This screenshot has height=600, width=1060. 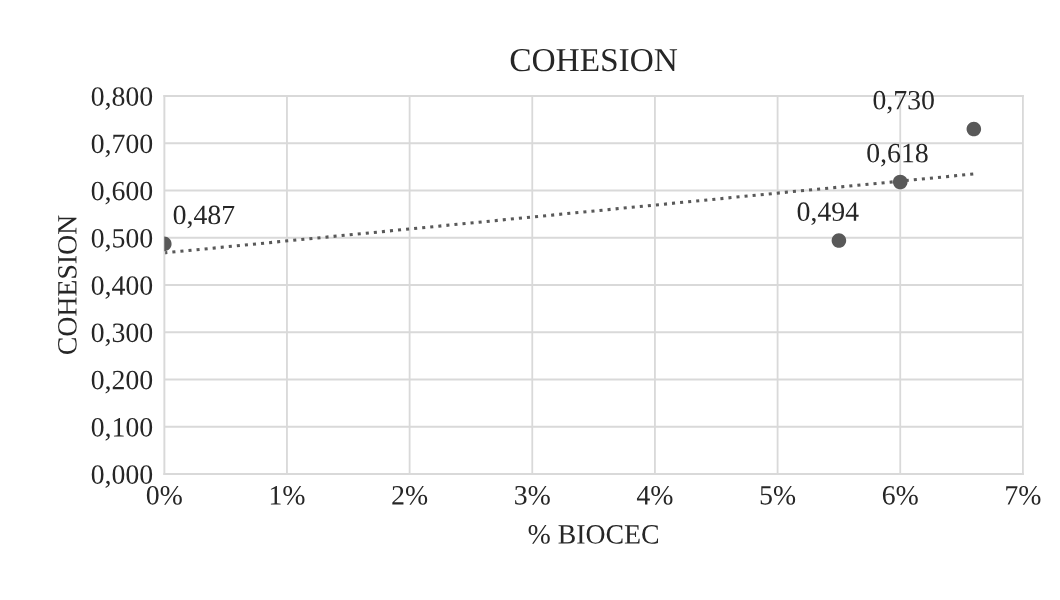 What do you see at coordinates (828, 214) in the screenshot?
I see `data-label: 0,494` at bounding box center [828, 214].